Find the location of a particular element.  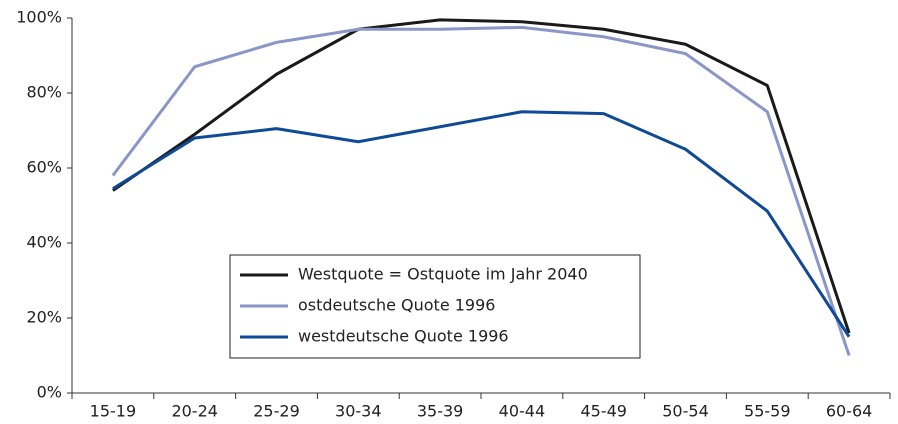

x-tick-label: 35-39 is located at coordinates (440, 411).